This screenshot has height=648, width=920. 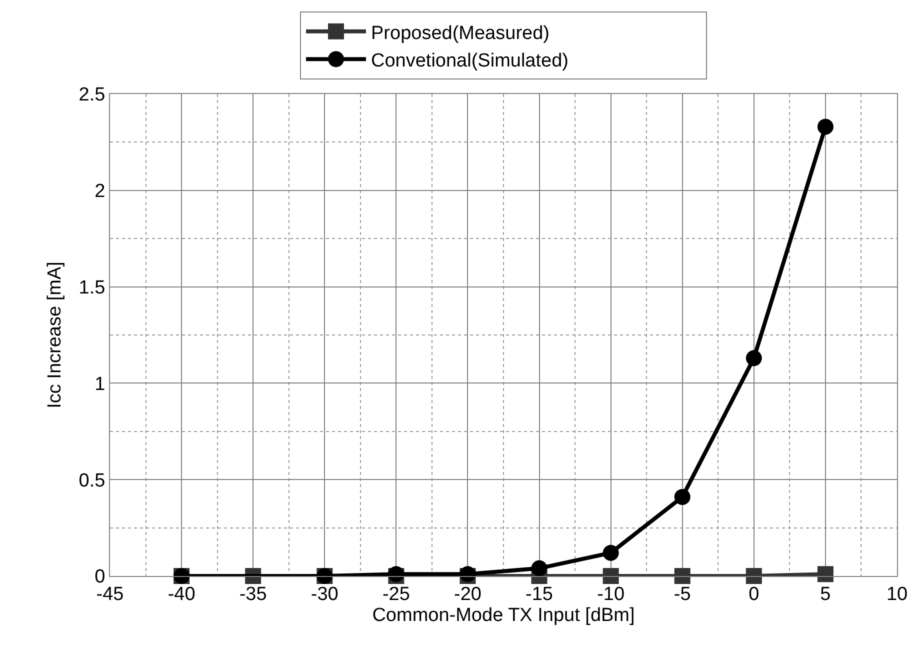 I want to click on y-tick-label: 2, so click(x=100, y=191).